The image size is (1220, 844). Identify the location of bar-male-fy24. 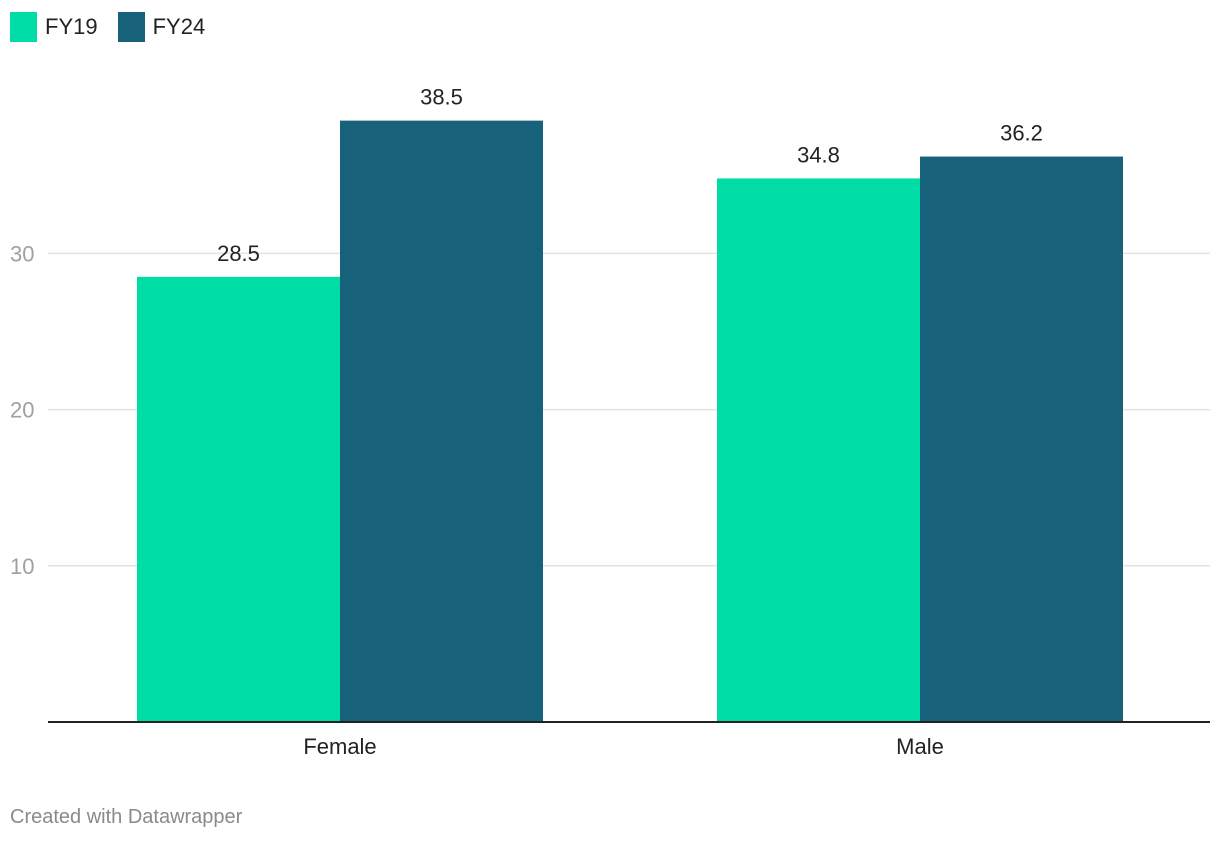
(1021, 439).